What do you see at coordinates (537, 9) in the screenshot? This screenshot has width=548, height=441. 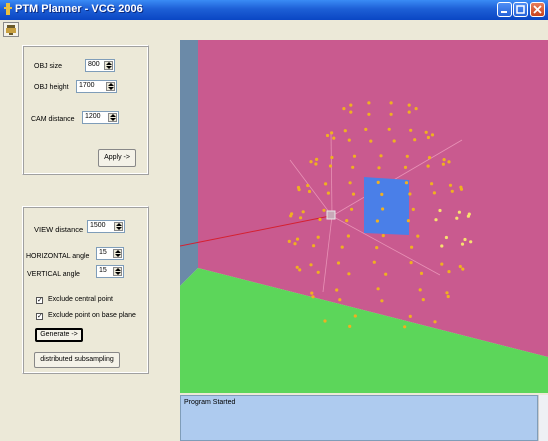 I see `close-button` at bounding box center [537, 9].